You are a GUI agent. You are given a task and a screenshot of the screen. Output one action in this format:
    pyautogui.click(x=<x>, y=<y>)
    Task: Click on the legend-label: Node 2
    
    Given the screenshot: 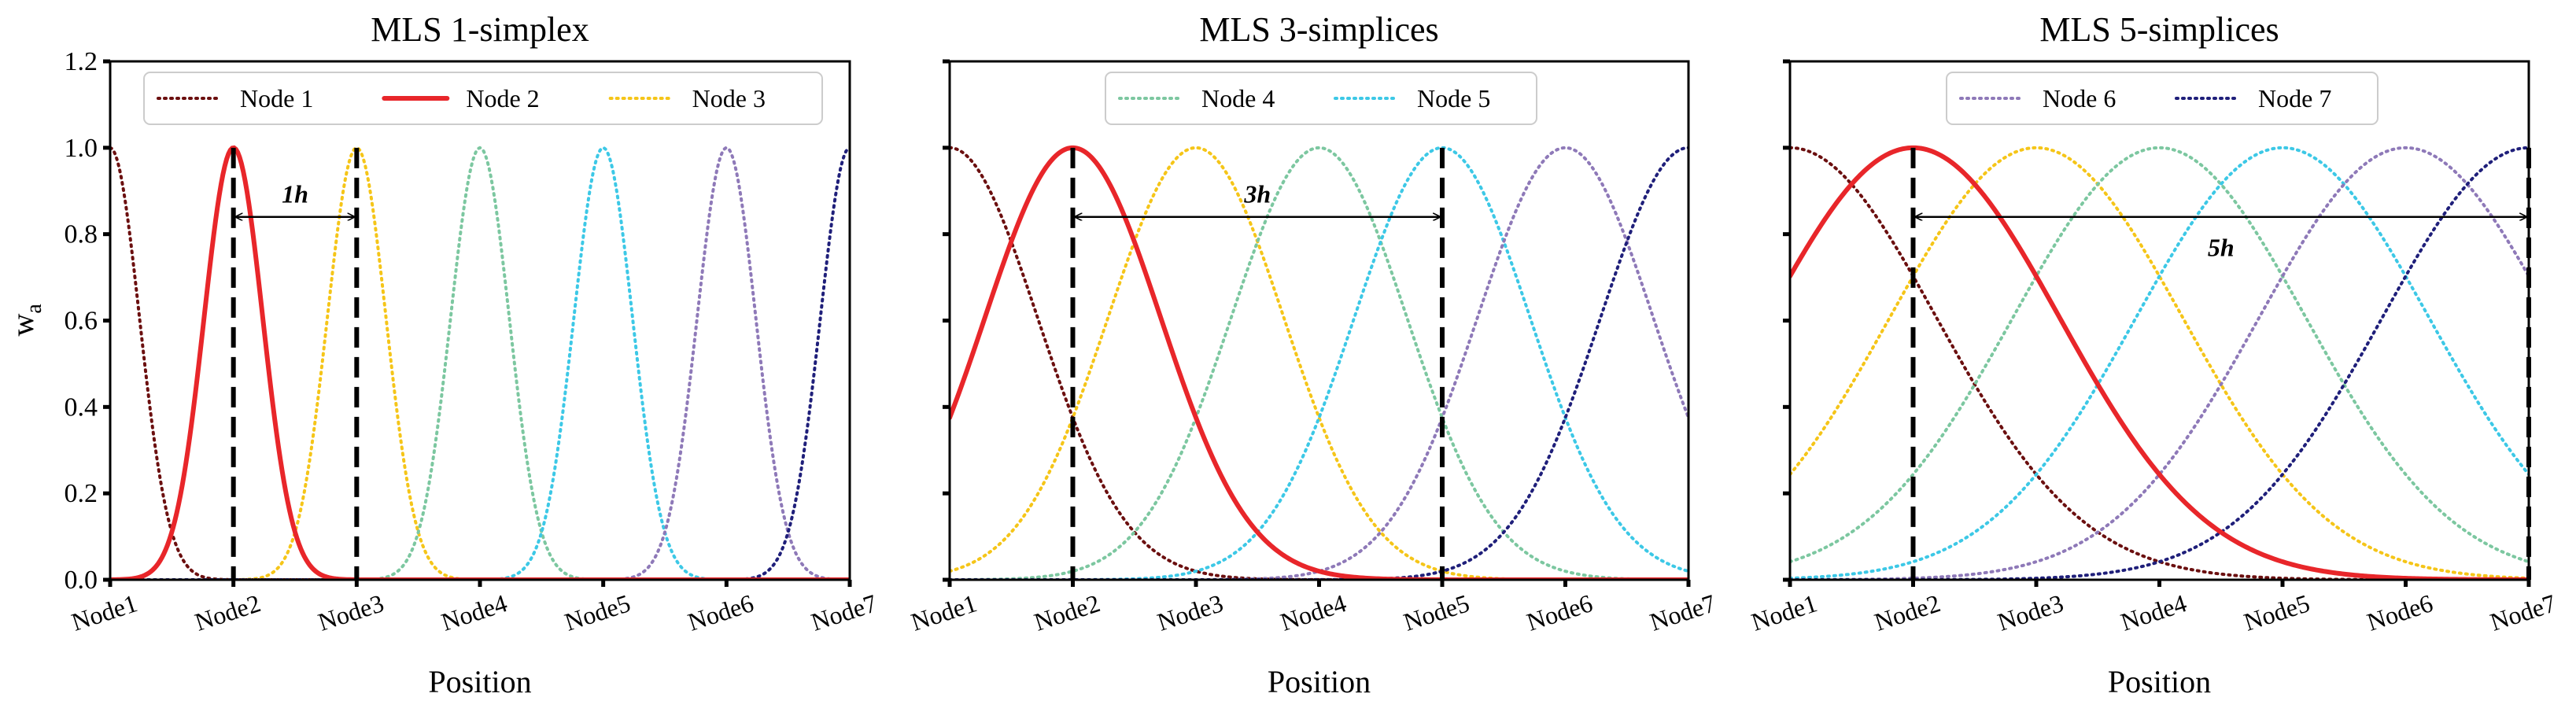 What is the action you would take?
    pyautogui.click(x=502, y=98)
    